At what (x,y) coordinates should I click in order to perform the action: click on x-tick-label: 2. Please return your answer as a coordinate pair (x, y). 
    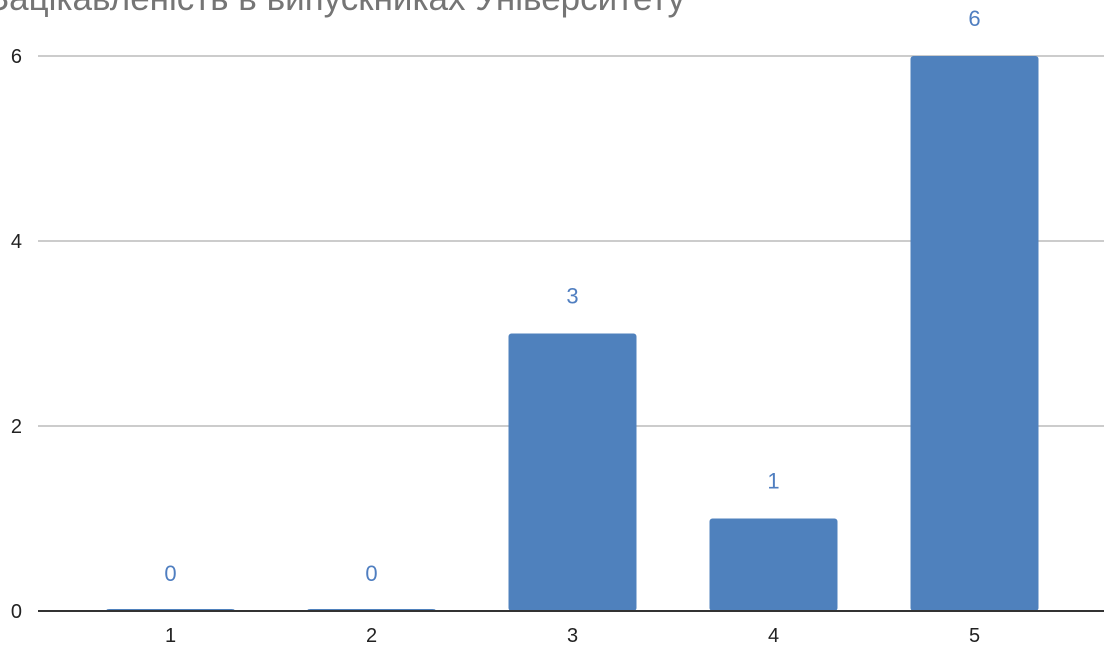
    Looking at the image, I should click on (371, 635).